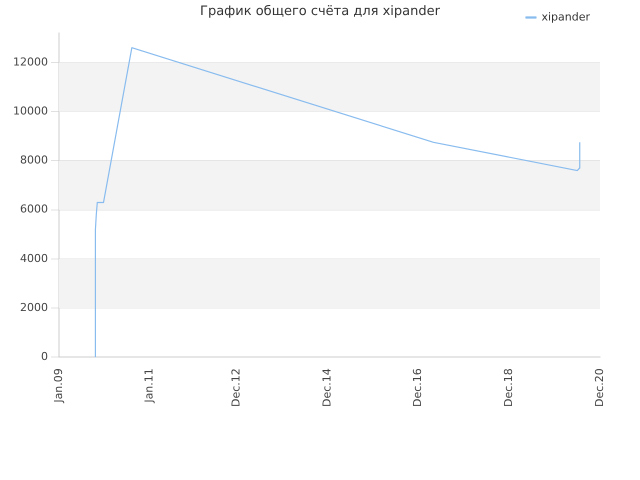  Describe the element at coordinates (320, 11) in the screenshot. I see `chart-title: График общего счёта для xipander` at that location.